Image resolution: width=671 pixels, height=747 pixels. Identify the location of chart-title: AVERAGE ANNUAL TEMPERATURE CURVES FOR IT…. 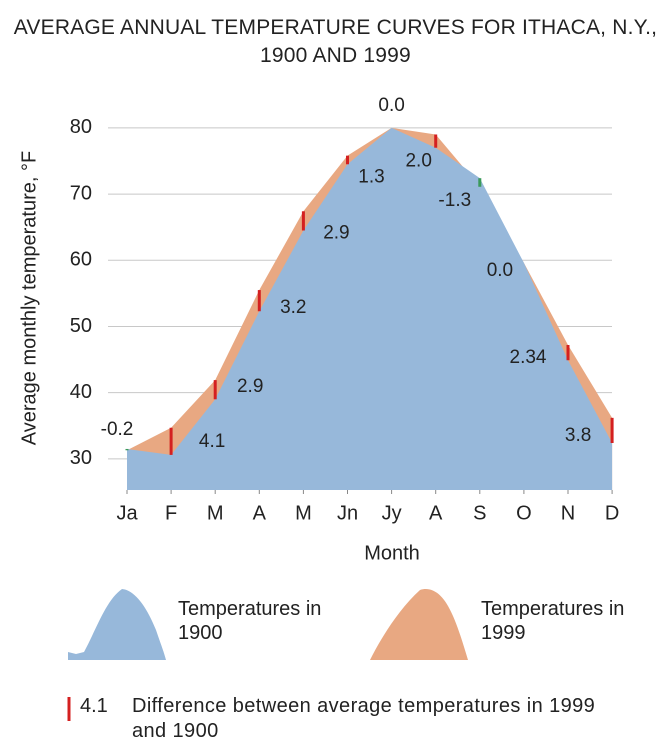
(335, 41).